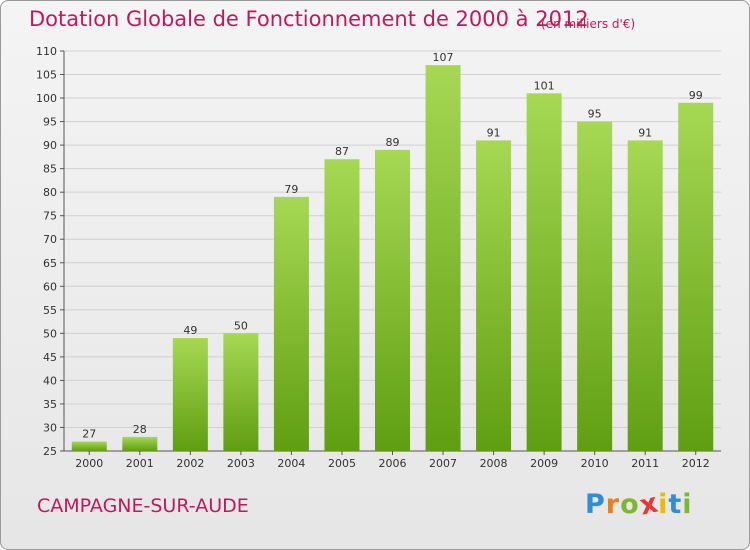  Describe the element at coordinates (50, 427) in the screenshot. I see `y-tick-label: 30` at that location.